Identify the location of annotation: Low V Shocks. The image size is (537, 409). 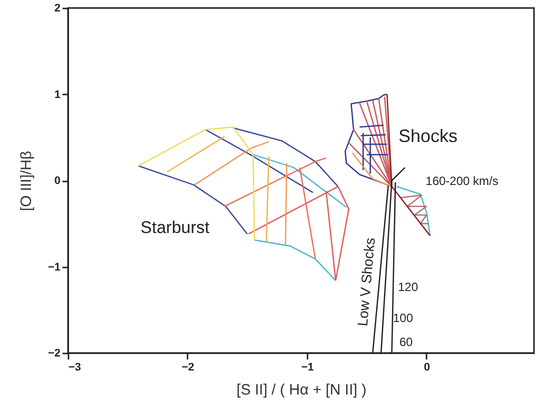
(366, 282).